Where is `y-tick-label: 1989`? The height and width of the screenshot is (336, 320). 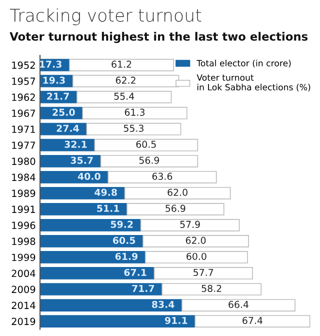
y-tick-label: 1989 is located at coordinates (24, 193).